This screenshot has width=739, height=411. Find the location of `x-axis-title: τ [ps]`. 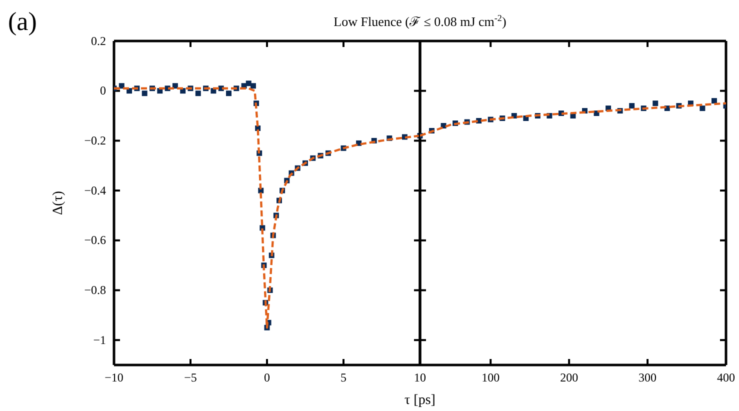

x-axis-title: τ [ps] is located at coordinates (420, 400).